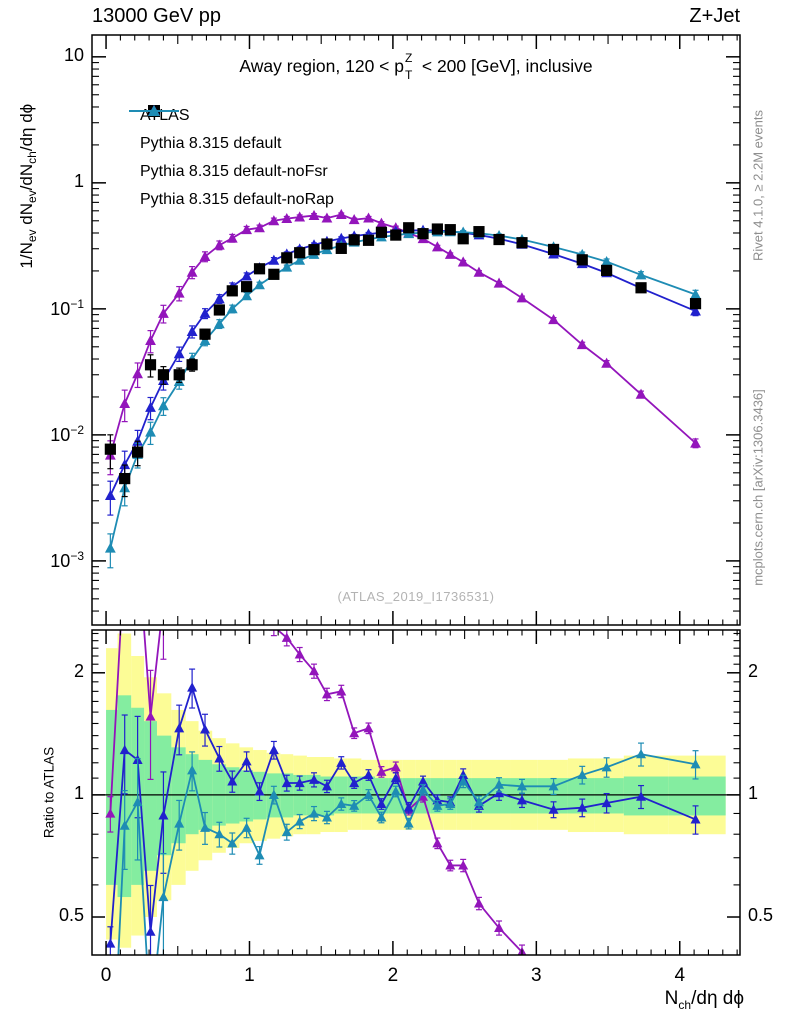  I want to click on y-ratio-tick-label-left: 1, so click(78, 792).